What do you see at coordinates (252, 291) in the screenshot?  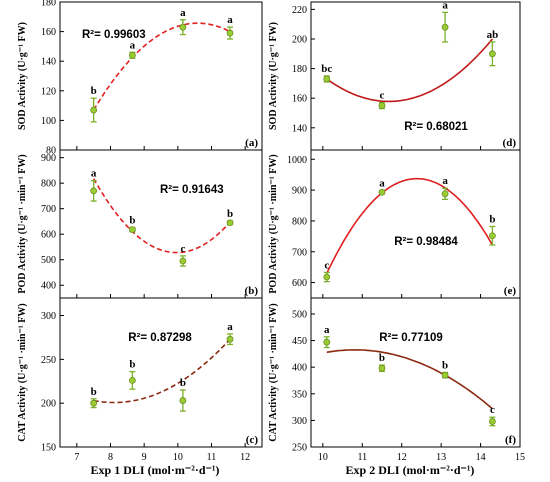 I see `panel-label: (b)` at bounding box center [252, 291].